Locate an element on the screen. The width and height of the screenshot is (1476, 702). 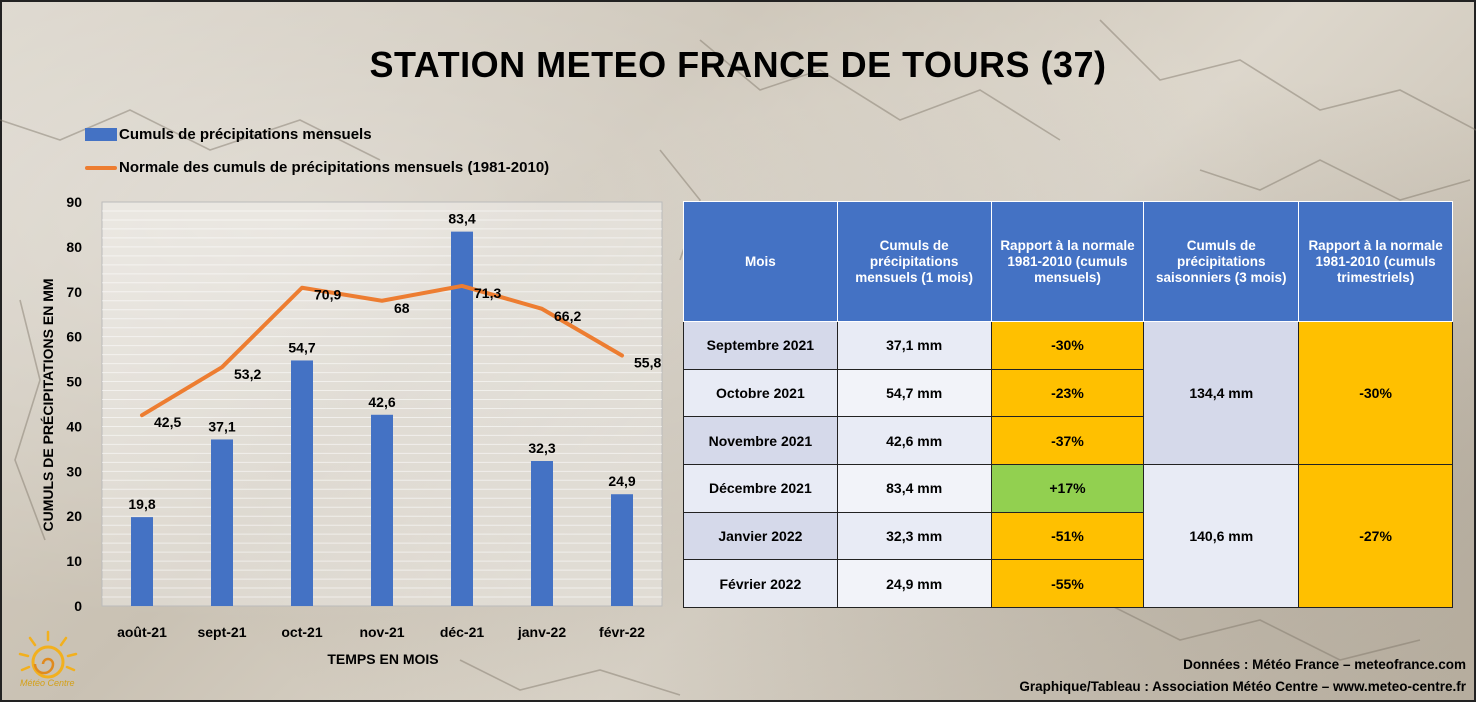
line-value-label: 66,2 is located at coordinates (567, 316).